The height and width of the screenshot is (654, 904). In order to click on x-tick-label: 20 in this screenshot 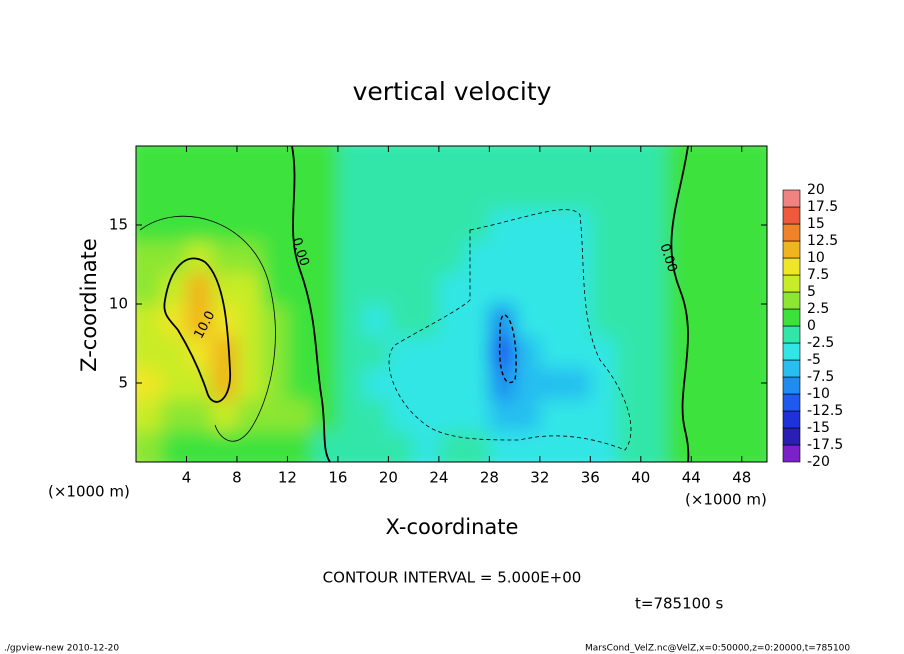, I will do `click(388, 478)`.